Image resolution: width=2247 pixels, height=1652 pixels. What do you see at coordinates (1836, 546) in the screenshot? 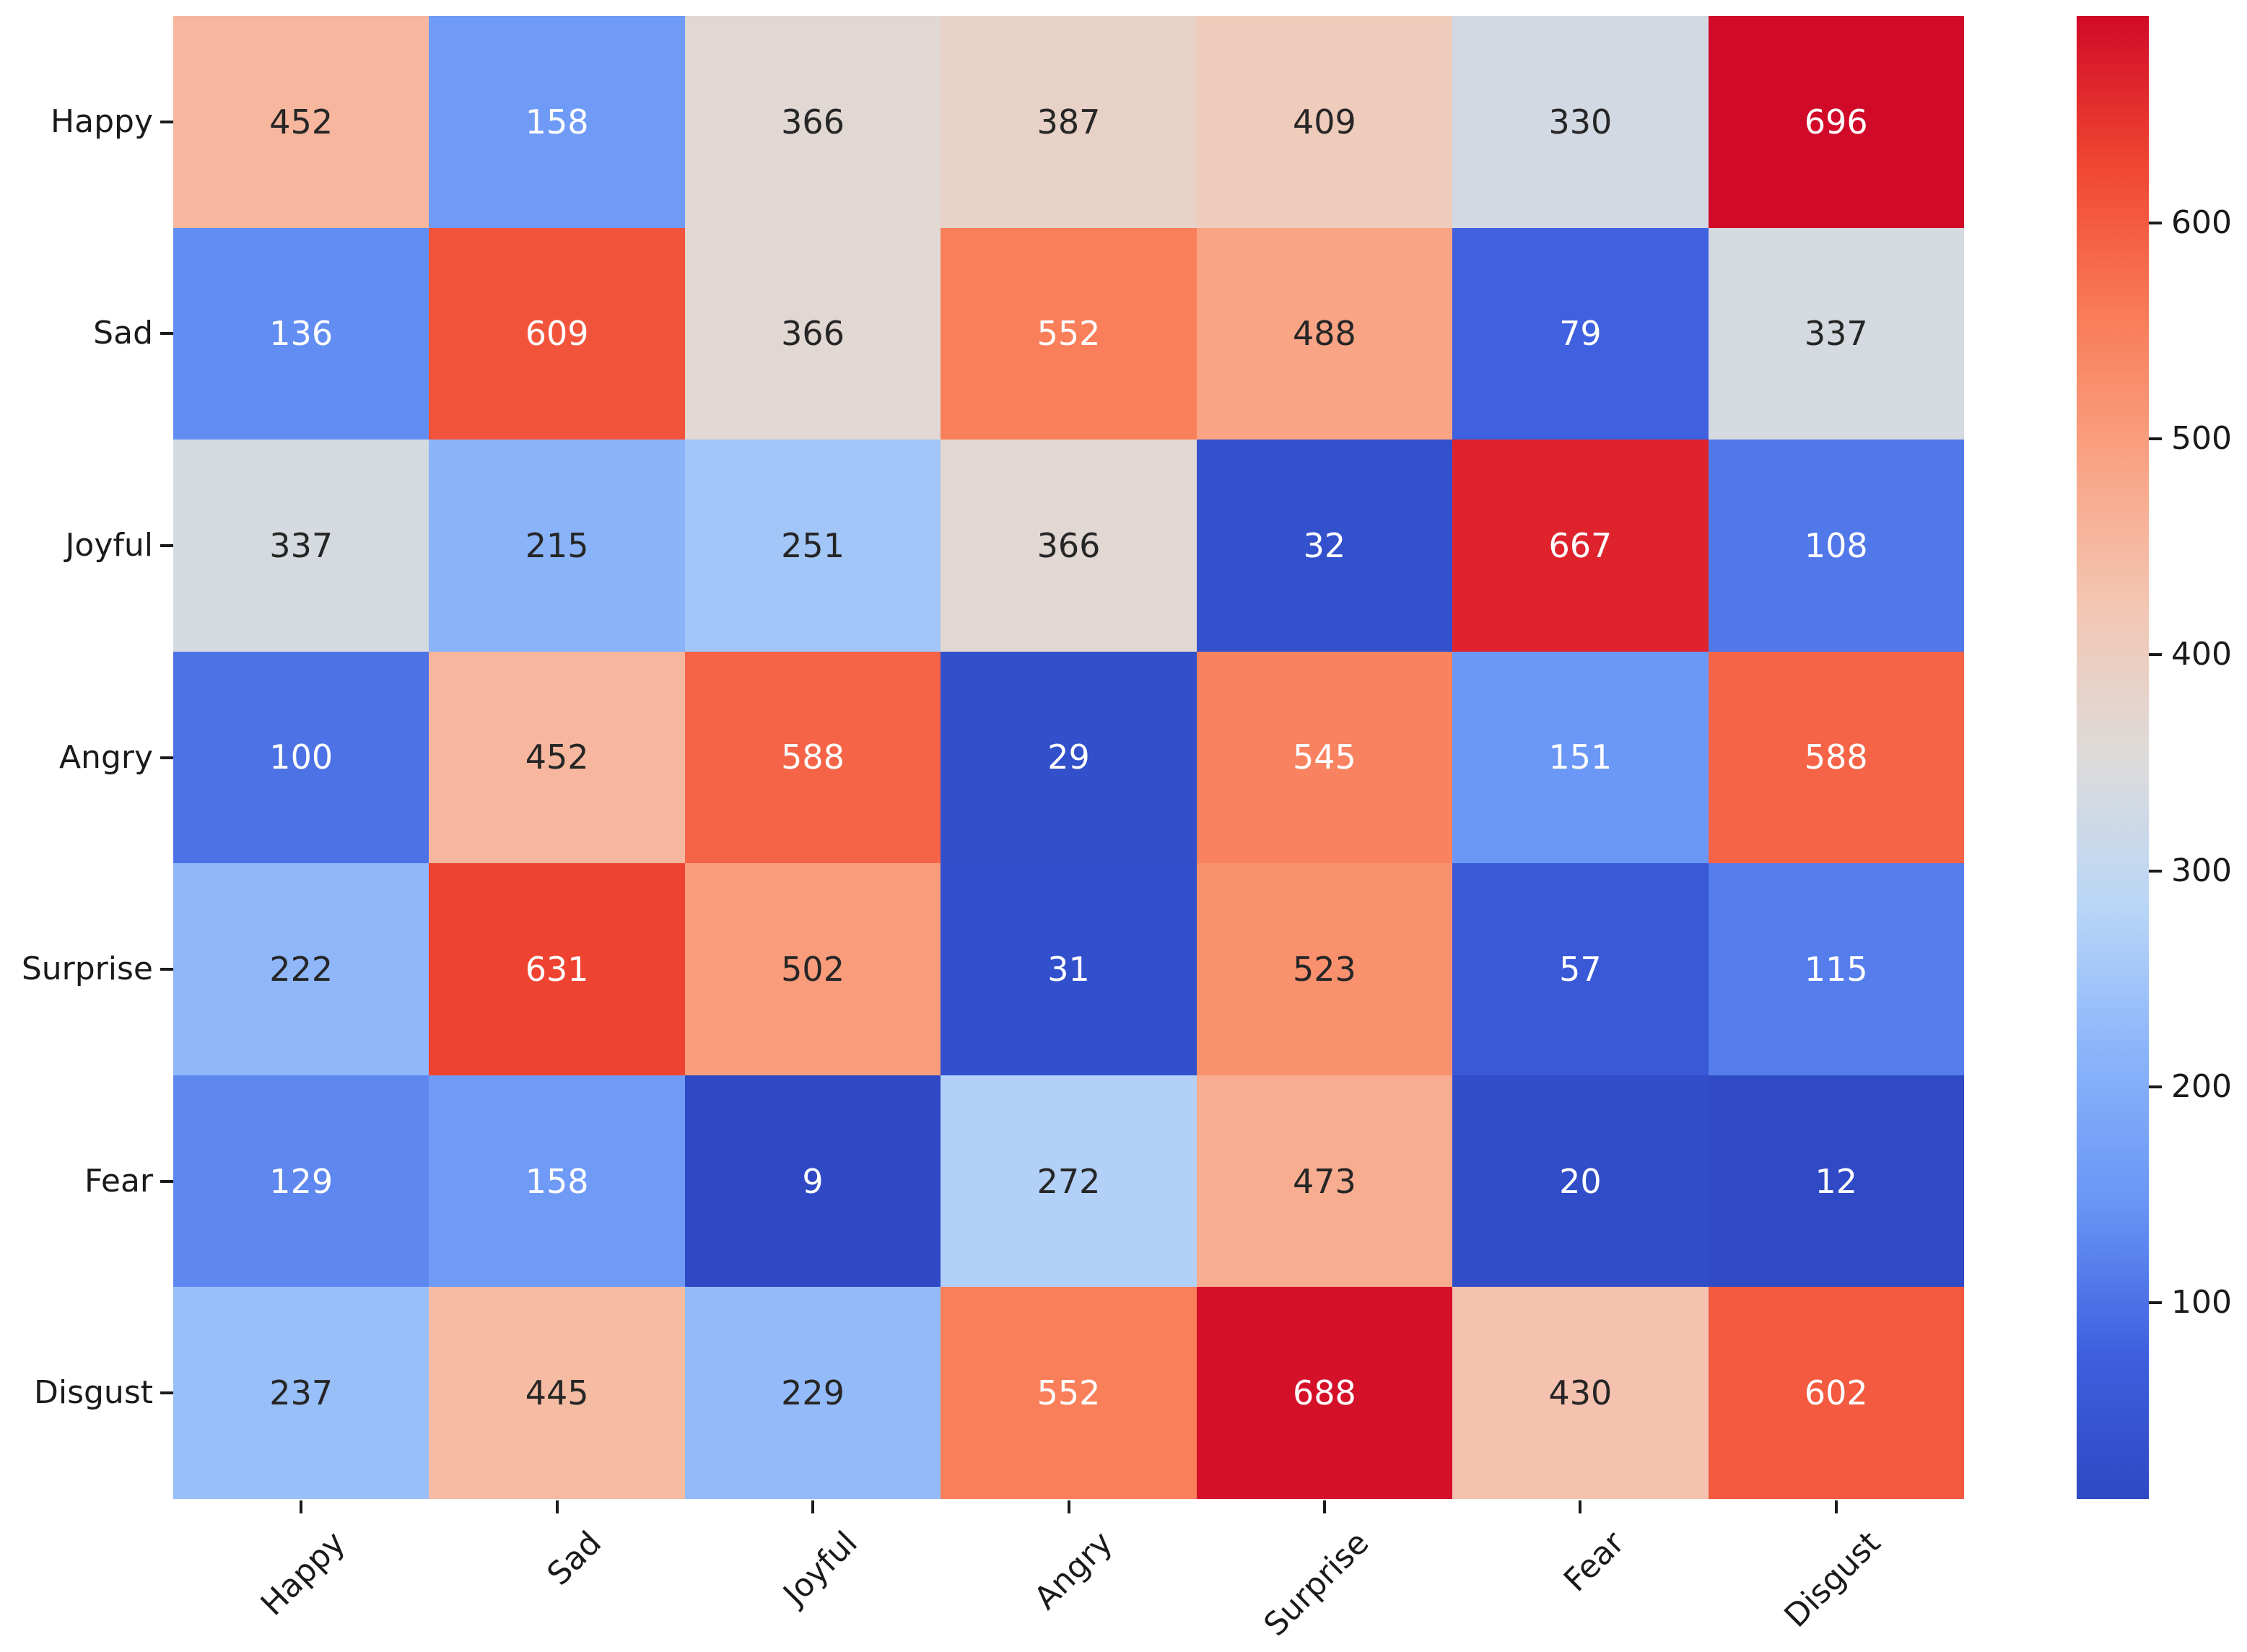
I see `heatmap-cell: 108` at bounding box center [1836, 546].